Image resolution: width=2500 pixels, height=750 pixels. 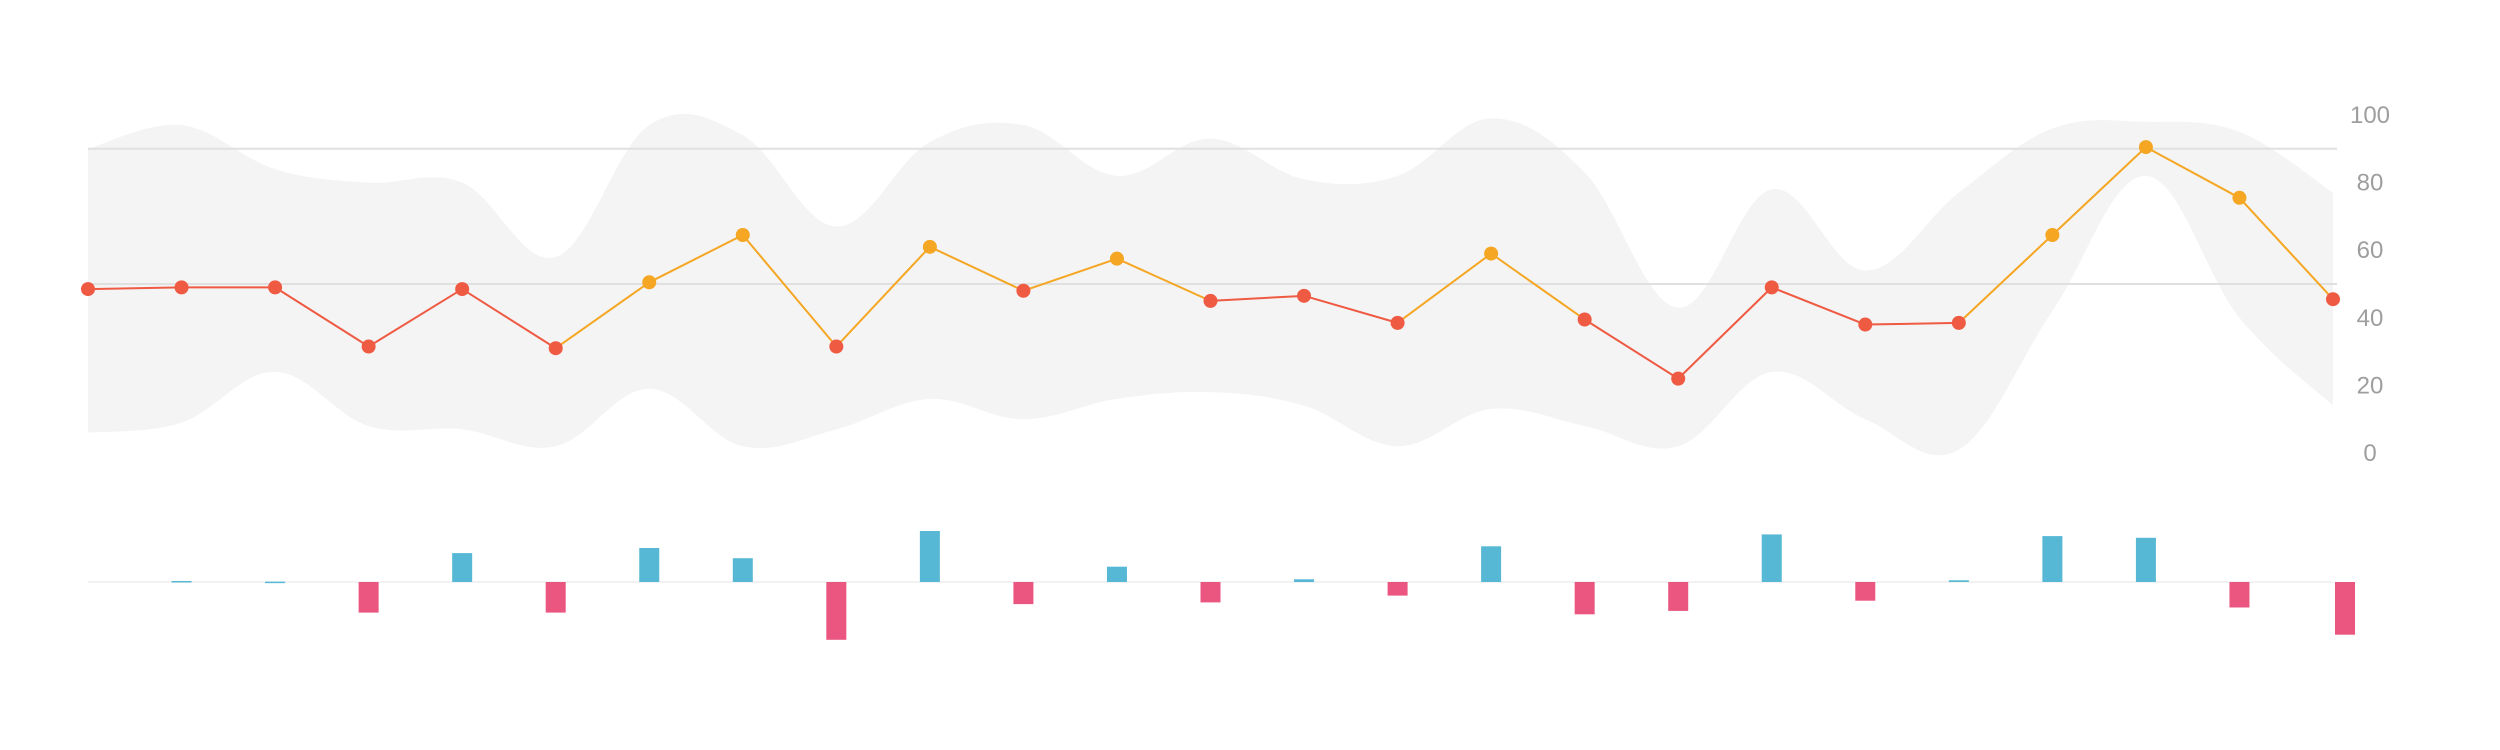 I want to click on y-tick-label: 20, so click(x=2370, y=385).